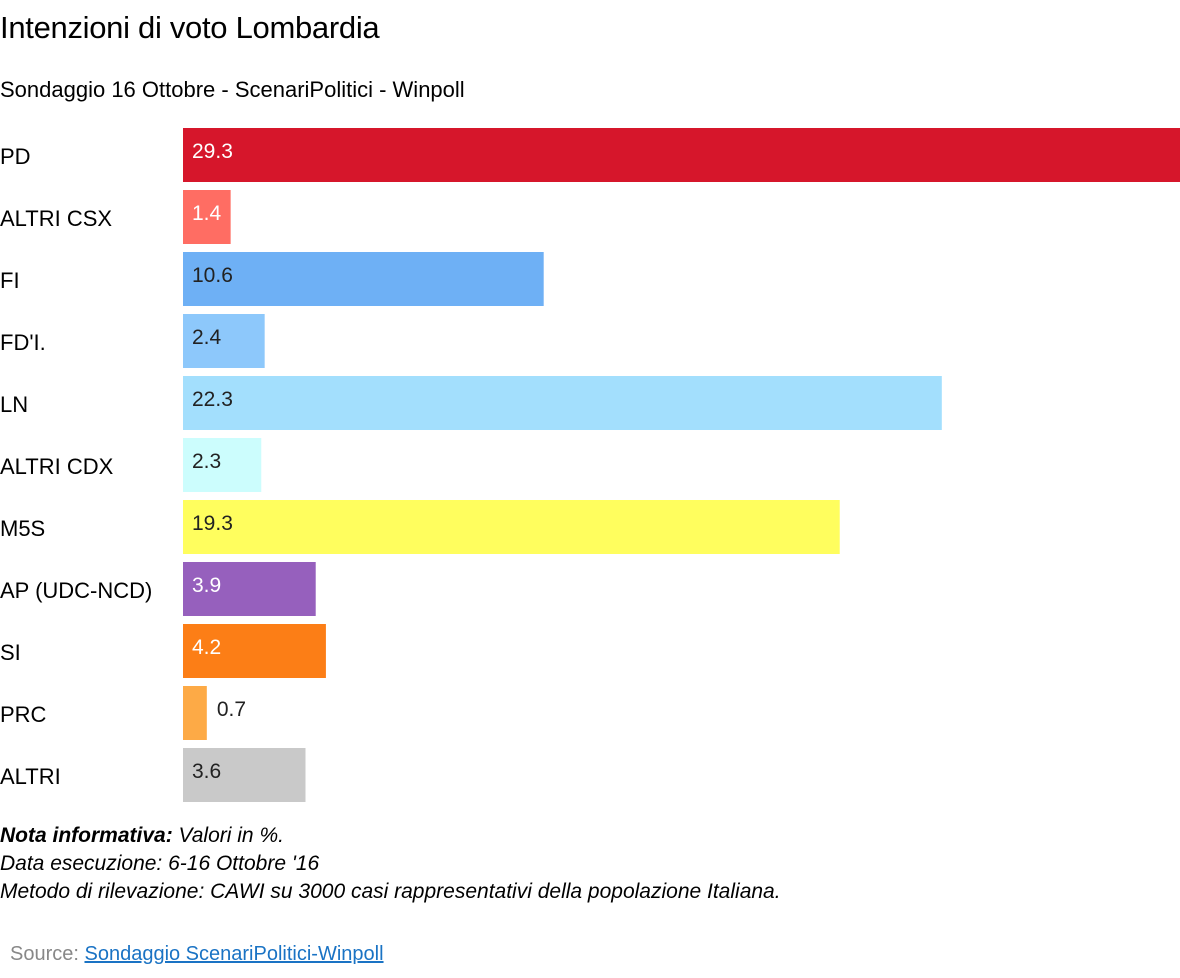 The image size is (1180, 978). What do you see at coordinates (86, 835) in the screenshot?
I see `notes-label: Nota informativa:` at bounding box center [86, 835].